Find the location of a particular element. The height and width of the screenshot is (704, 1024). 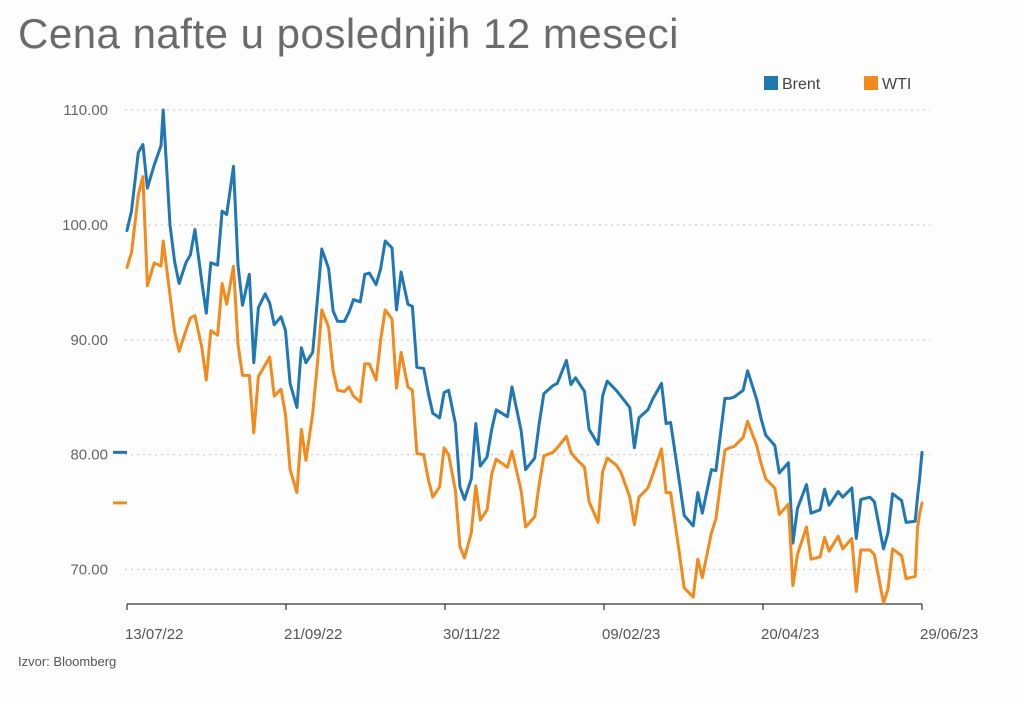

legend-label-wti: WTI is located at coordinates (896, 84).